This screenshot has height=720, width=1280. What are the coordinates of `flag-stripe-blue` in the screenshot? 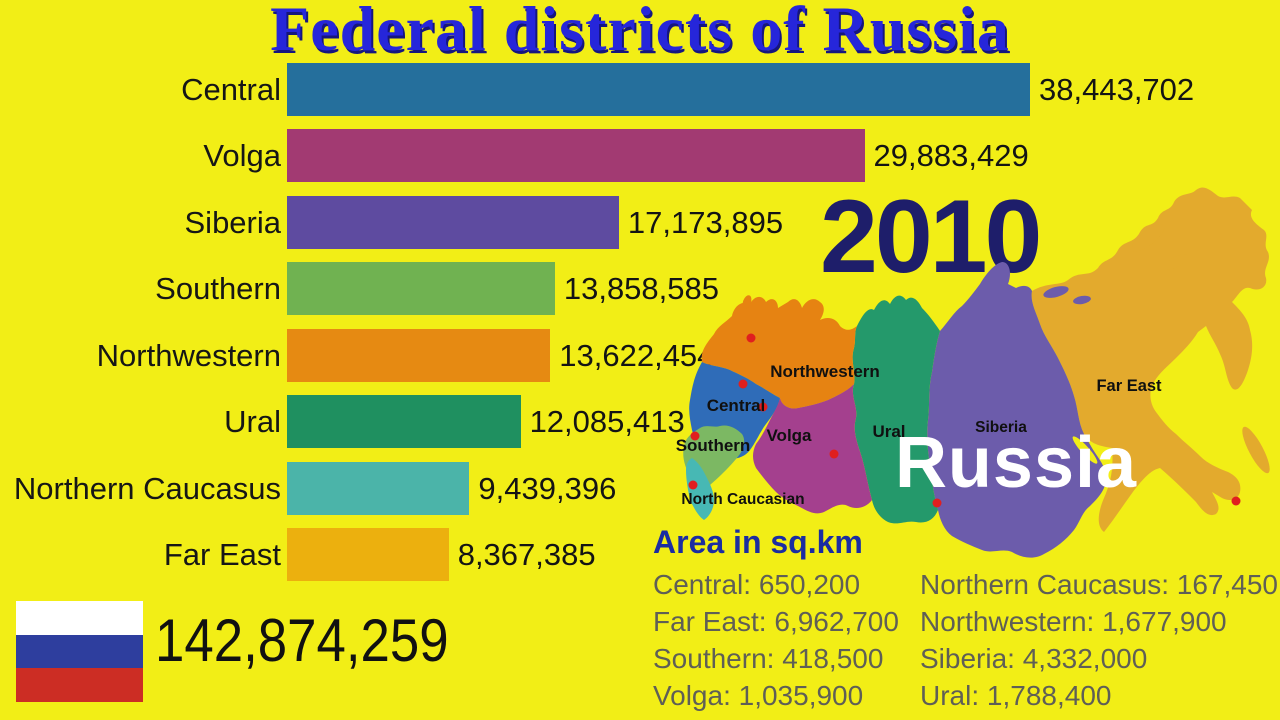 It's located at (79, 651).